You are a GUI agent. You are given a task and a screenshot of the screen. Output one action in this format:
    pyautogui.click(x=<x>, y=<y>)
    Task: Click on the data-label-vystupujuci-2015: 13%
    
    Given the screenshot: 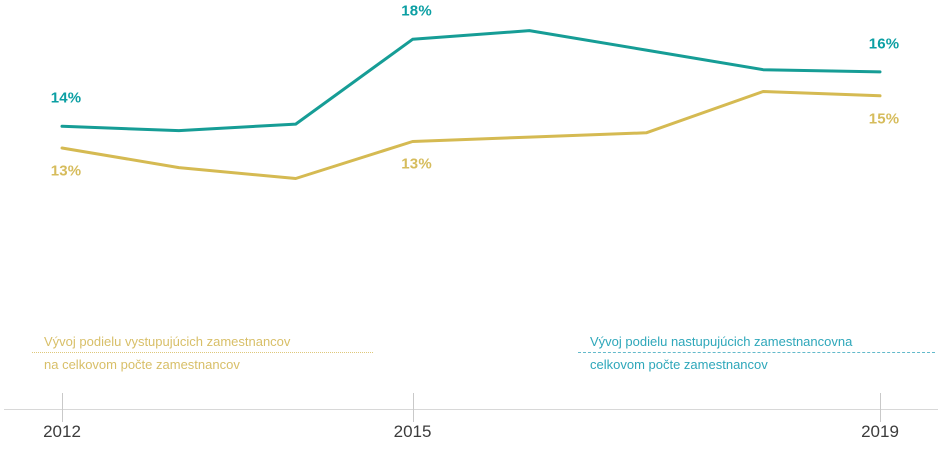 What is the action you would take?
    pyautogui.click(x=416, y=164)
    